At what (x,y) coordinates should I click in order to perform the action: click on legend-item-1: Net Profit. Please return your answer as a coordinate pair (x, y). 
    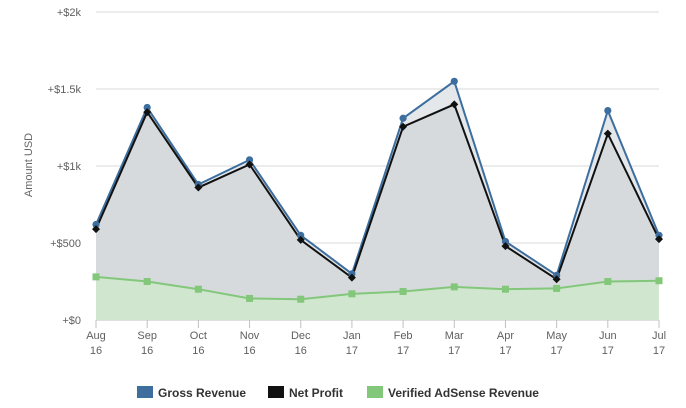
    Looking at the image, I should click on (305, 393).